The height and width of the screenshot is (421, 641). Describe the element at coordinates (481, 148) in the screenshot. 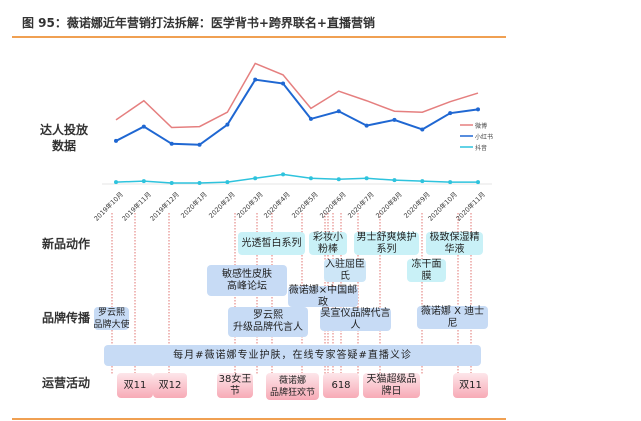

I see `legend-label: 抖音` at that location.